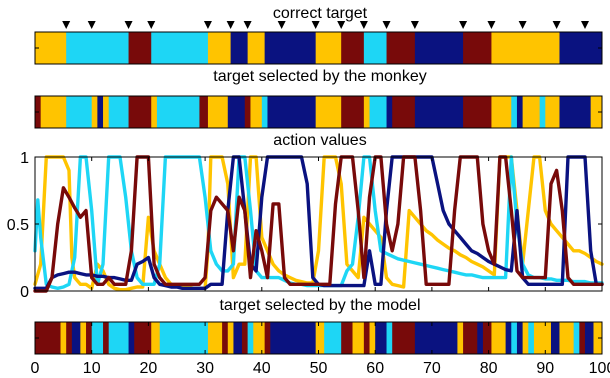 This screenshot has height=378, width=610. I want to click on y-tick-label: 1, so click(24, 158).